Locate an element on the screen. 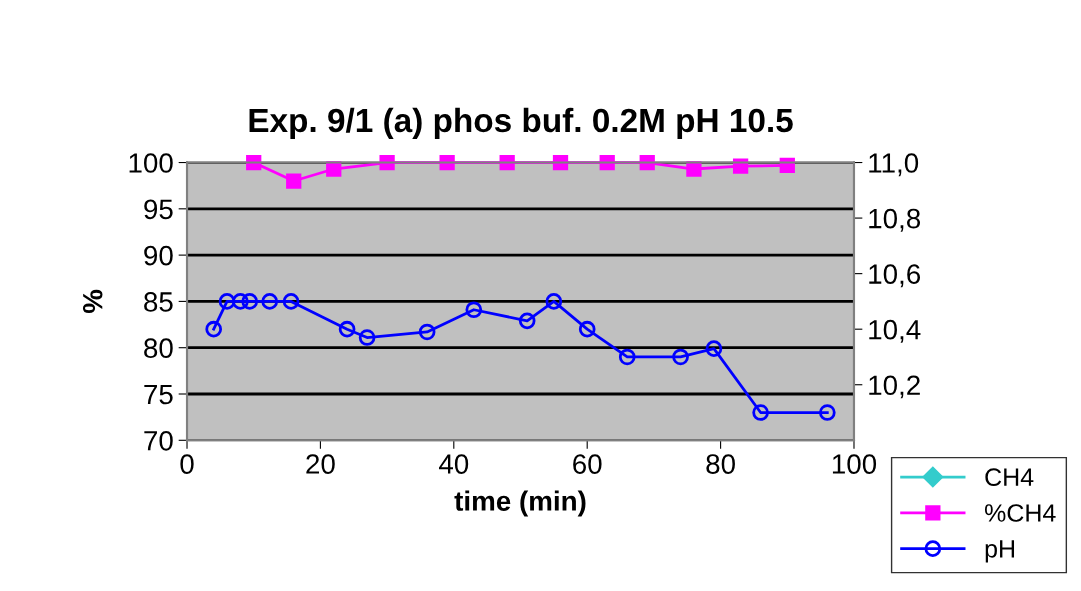  x-axis-title: time (min) is located at coordinates (520, 503).